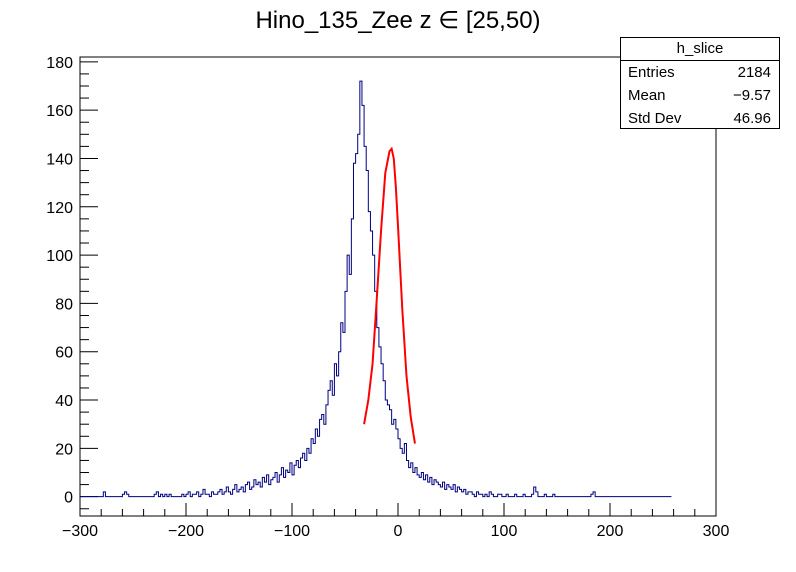 This screenshot has height=572, width=796. What do you see at coordinates (752, 95) in the screenshot?
I see `stats-value: −9.57` at bounding box center [752, 95].